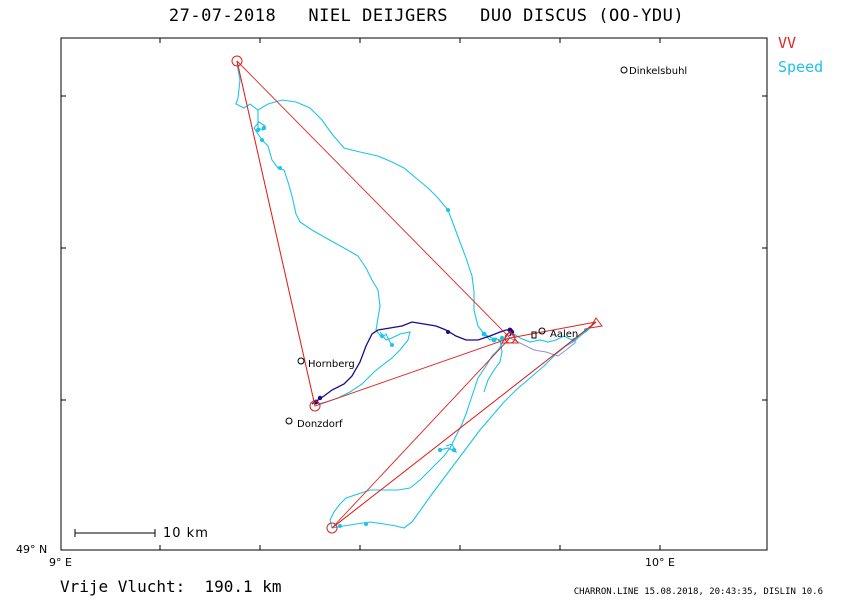 This screenshot has width=853, height=603. What do you see at coordinates (171, 586) in the screenshot?
I see `distance-summary: Vrije Vlucht: 190.1 km` at bounding box center [171, 586].